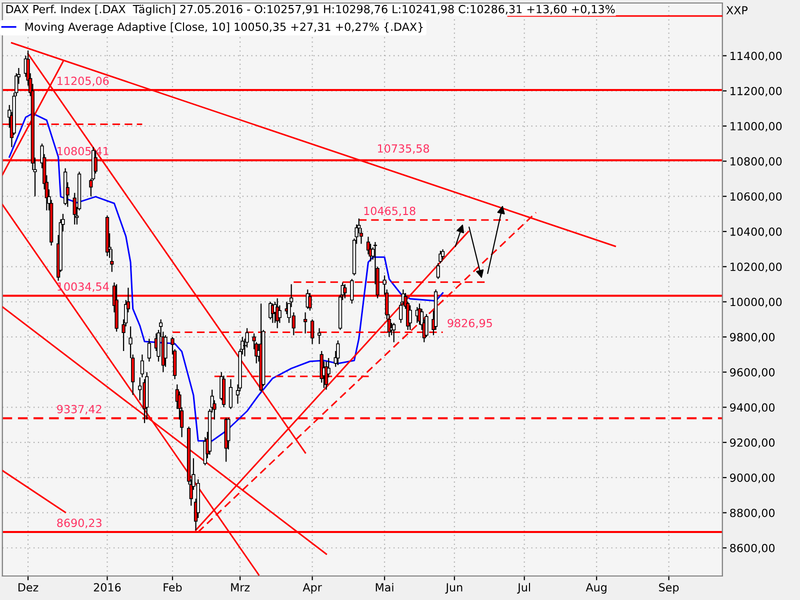  Describe the element at coordinates (385, 587) in the screenshot. I see `x-tick-label: Mai` at that location.